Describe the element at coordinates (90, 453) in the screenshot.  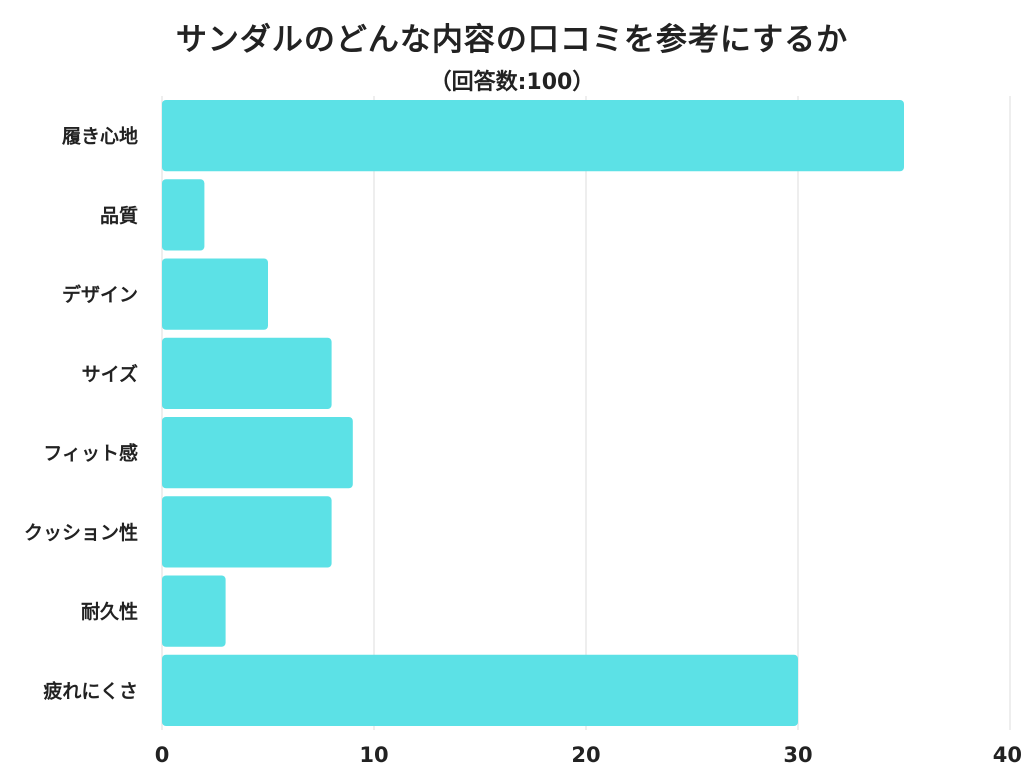
I see `category-label-5: フィット感` at that location.